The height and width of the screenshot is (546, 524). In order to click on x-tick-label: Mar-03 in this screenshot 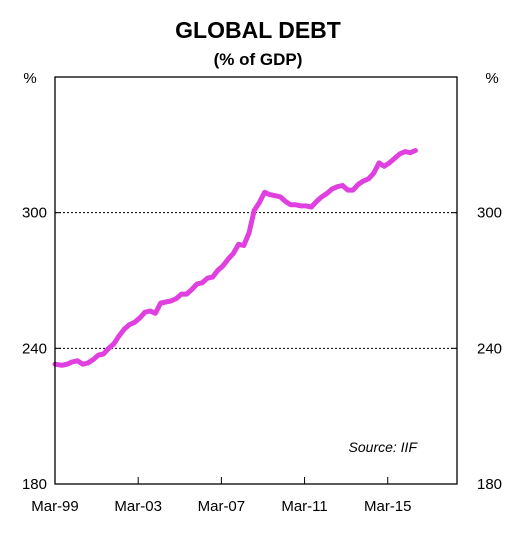, I will do `click(138, 506)`.